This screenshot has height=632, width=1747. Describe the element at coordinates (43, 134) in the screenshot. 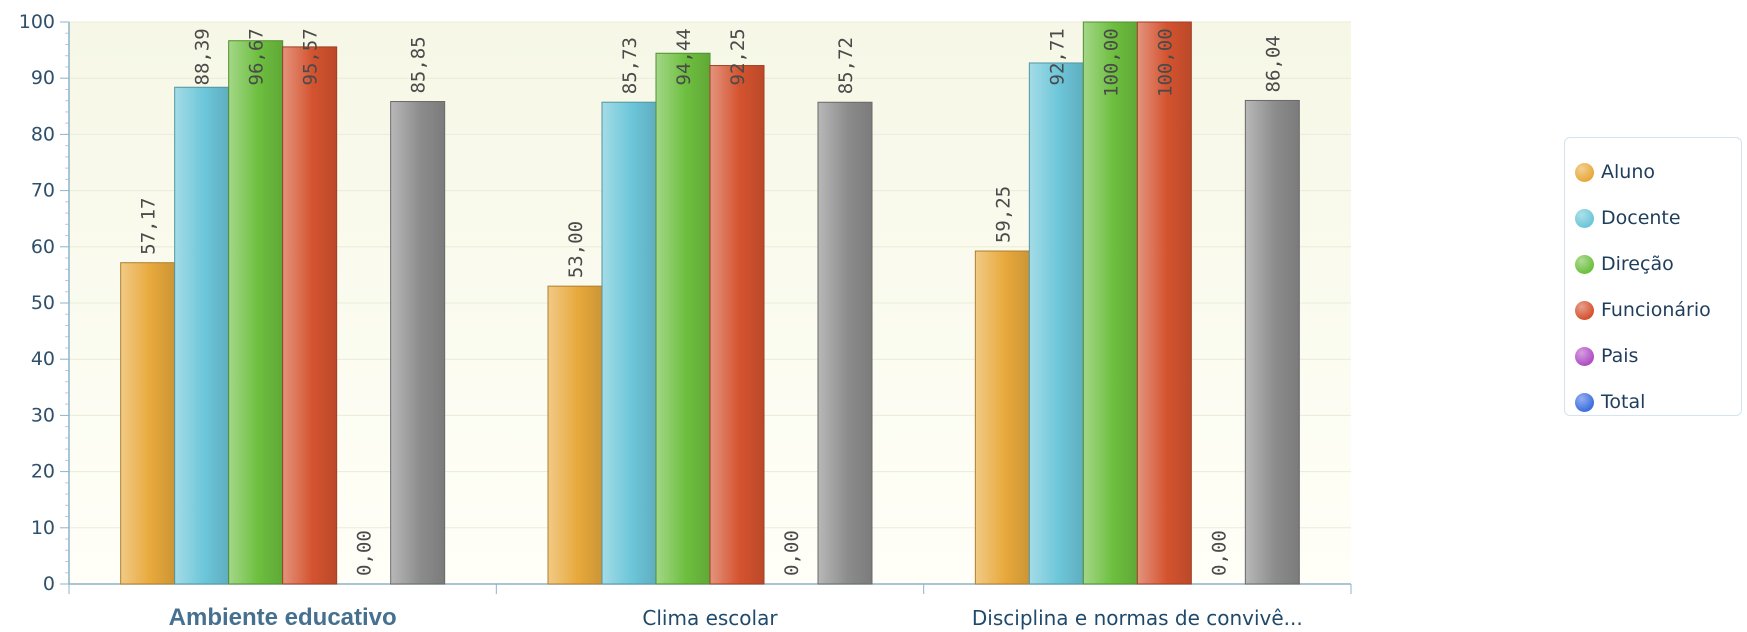

I see `y-tick-label: 80` at that location.